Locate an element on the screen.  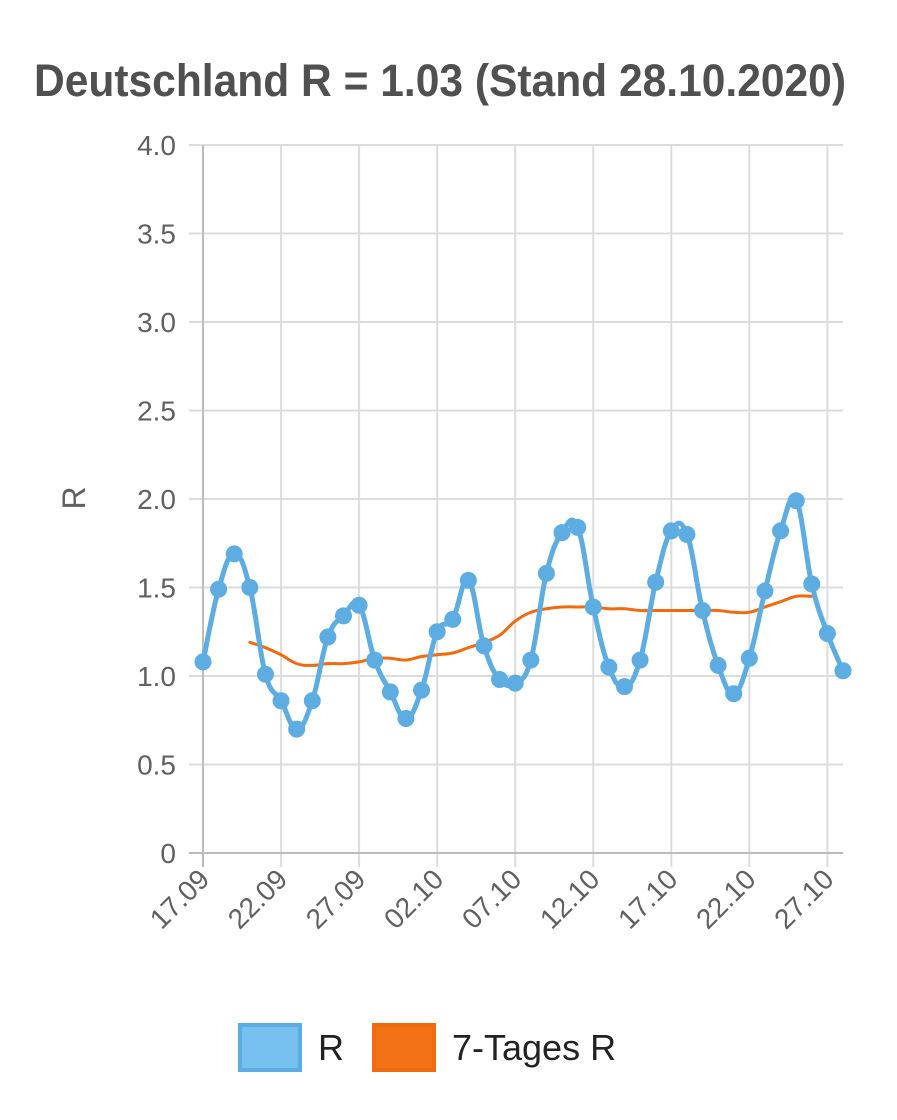
x-tick-label: 27.10 is located at coordinates (803, 898).